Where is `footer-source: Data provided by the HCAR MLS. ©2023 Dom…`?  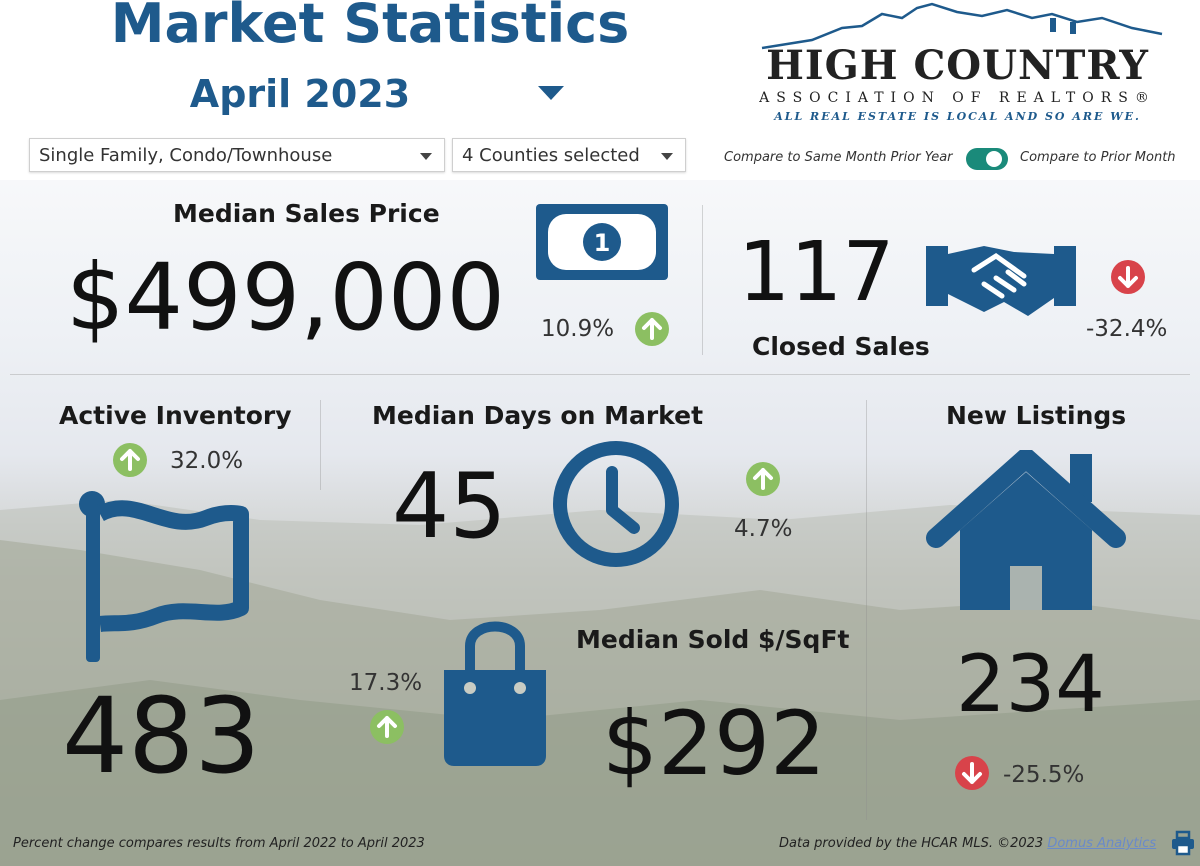 footer-source: Data provided by the HCAR MLS. ©2023 Dom… is located at coordinates (967, 843).